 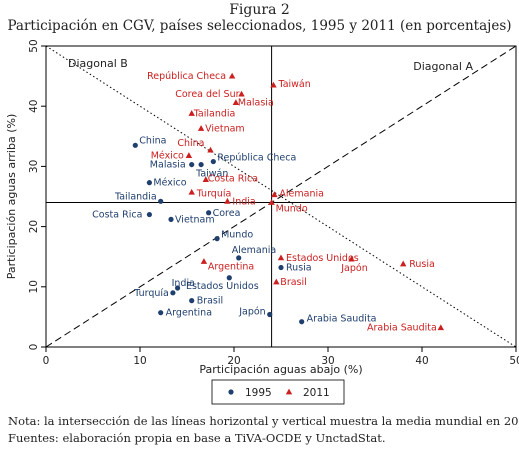 What do you see at coordinates (201, 128) in the screenshot?
I see `point-2011-vietnam` at bounding box center [201, 128].